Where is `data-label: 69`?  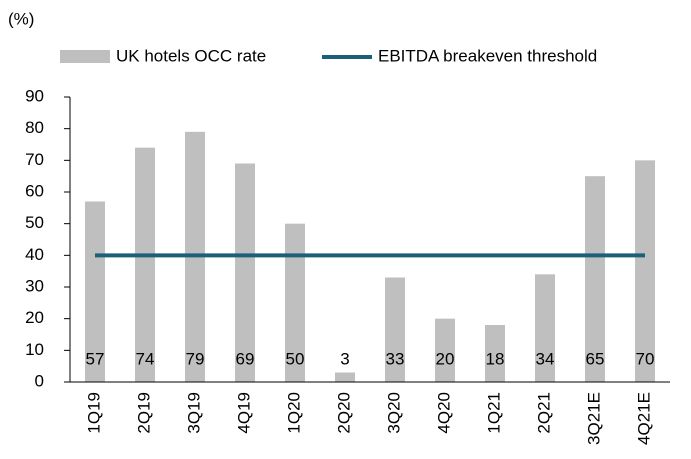 data-label: 69 is located at coordinates (245, 358).